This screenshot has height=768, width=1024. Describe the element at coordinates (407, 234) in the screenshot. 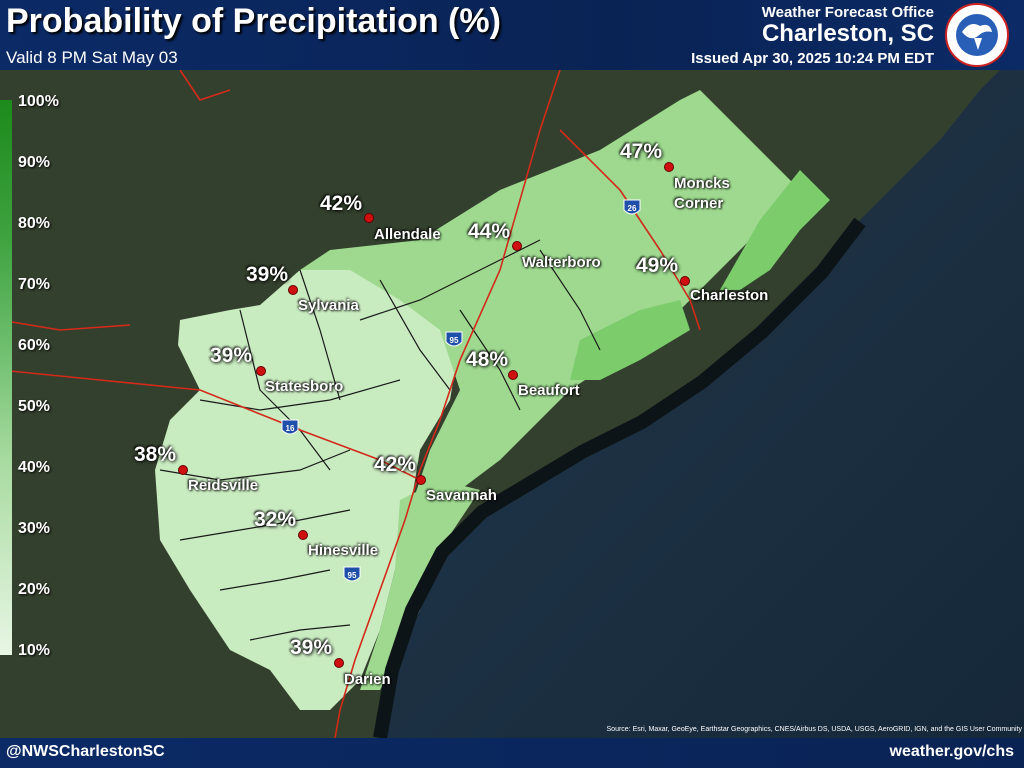

I see `city-label-allendale: Allendale` at that location.